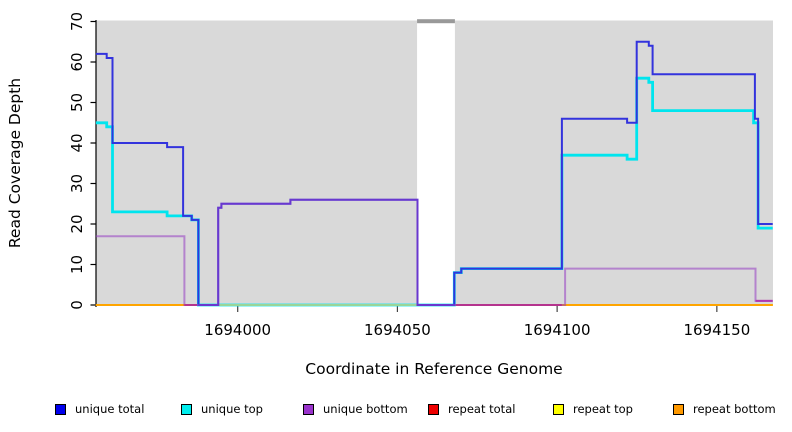  Describe the element at coordinates (77, 102) in the screenshot. I see `y-tick-label: 50` at that location.